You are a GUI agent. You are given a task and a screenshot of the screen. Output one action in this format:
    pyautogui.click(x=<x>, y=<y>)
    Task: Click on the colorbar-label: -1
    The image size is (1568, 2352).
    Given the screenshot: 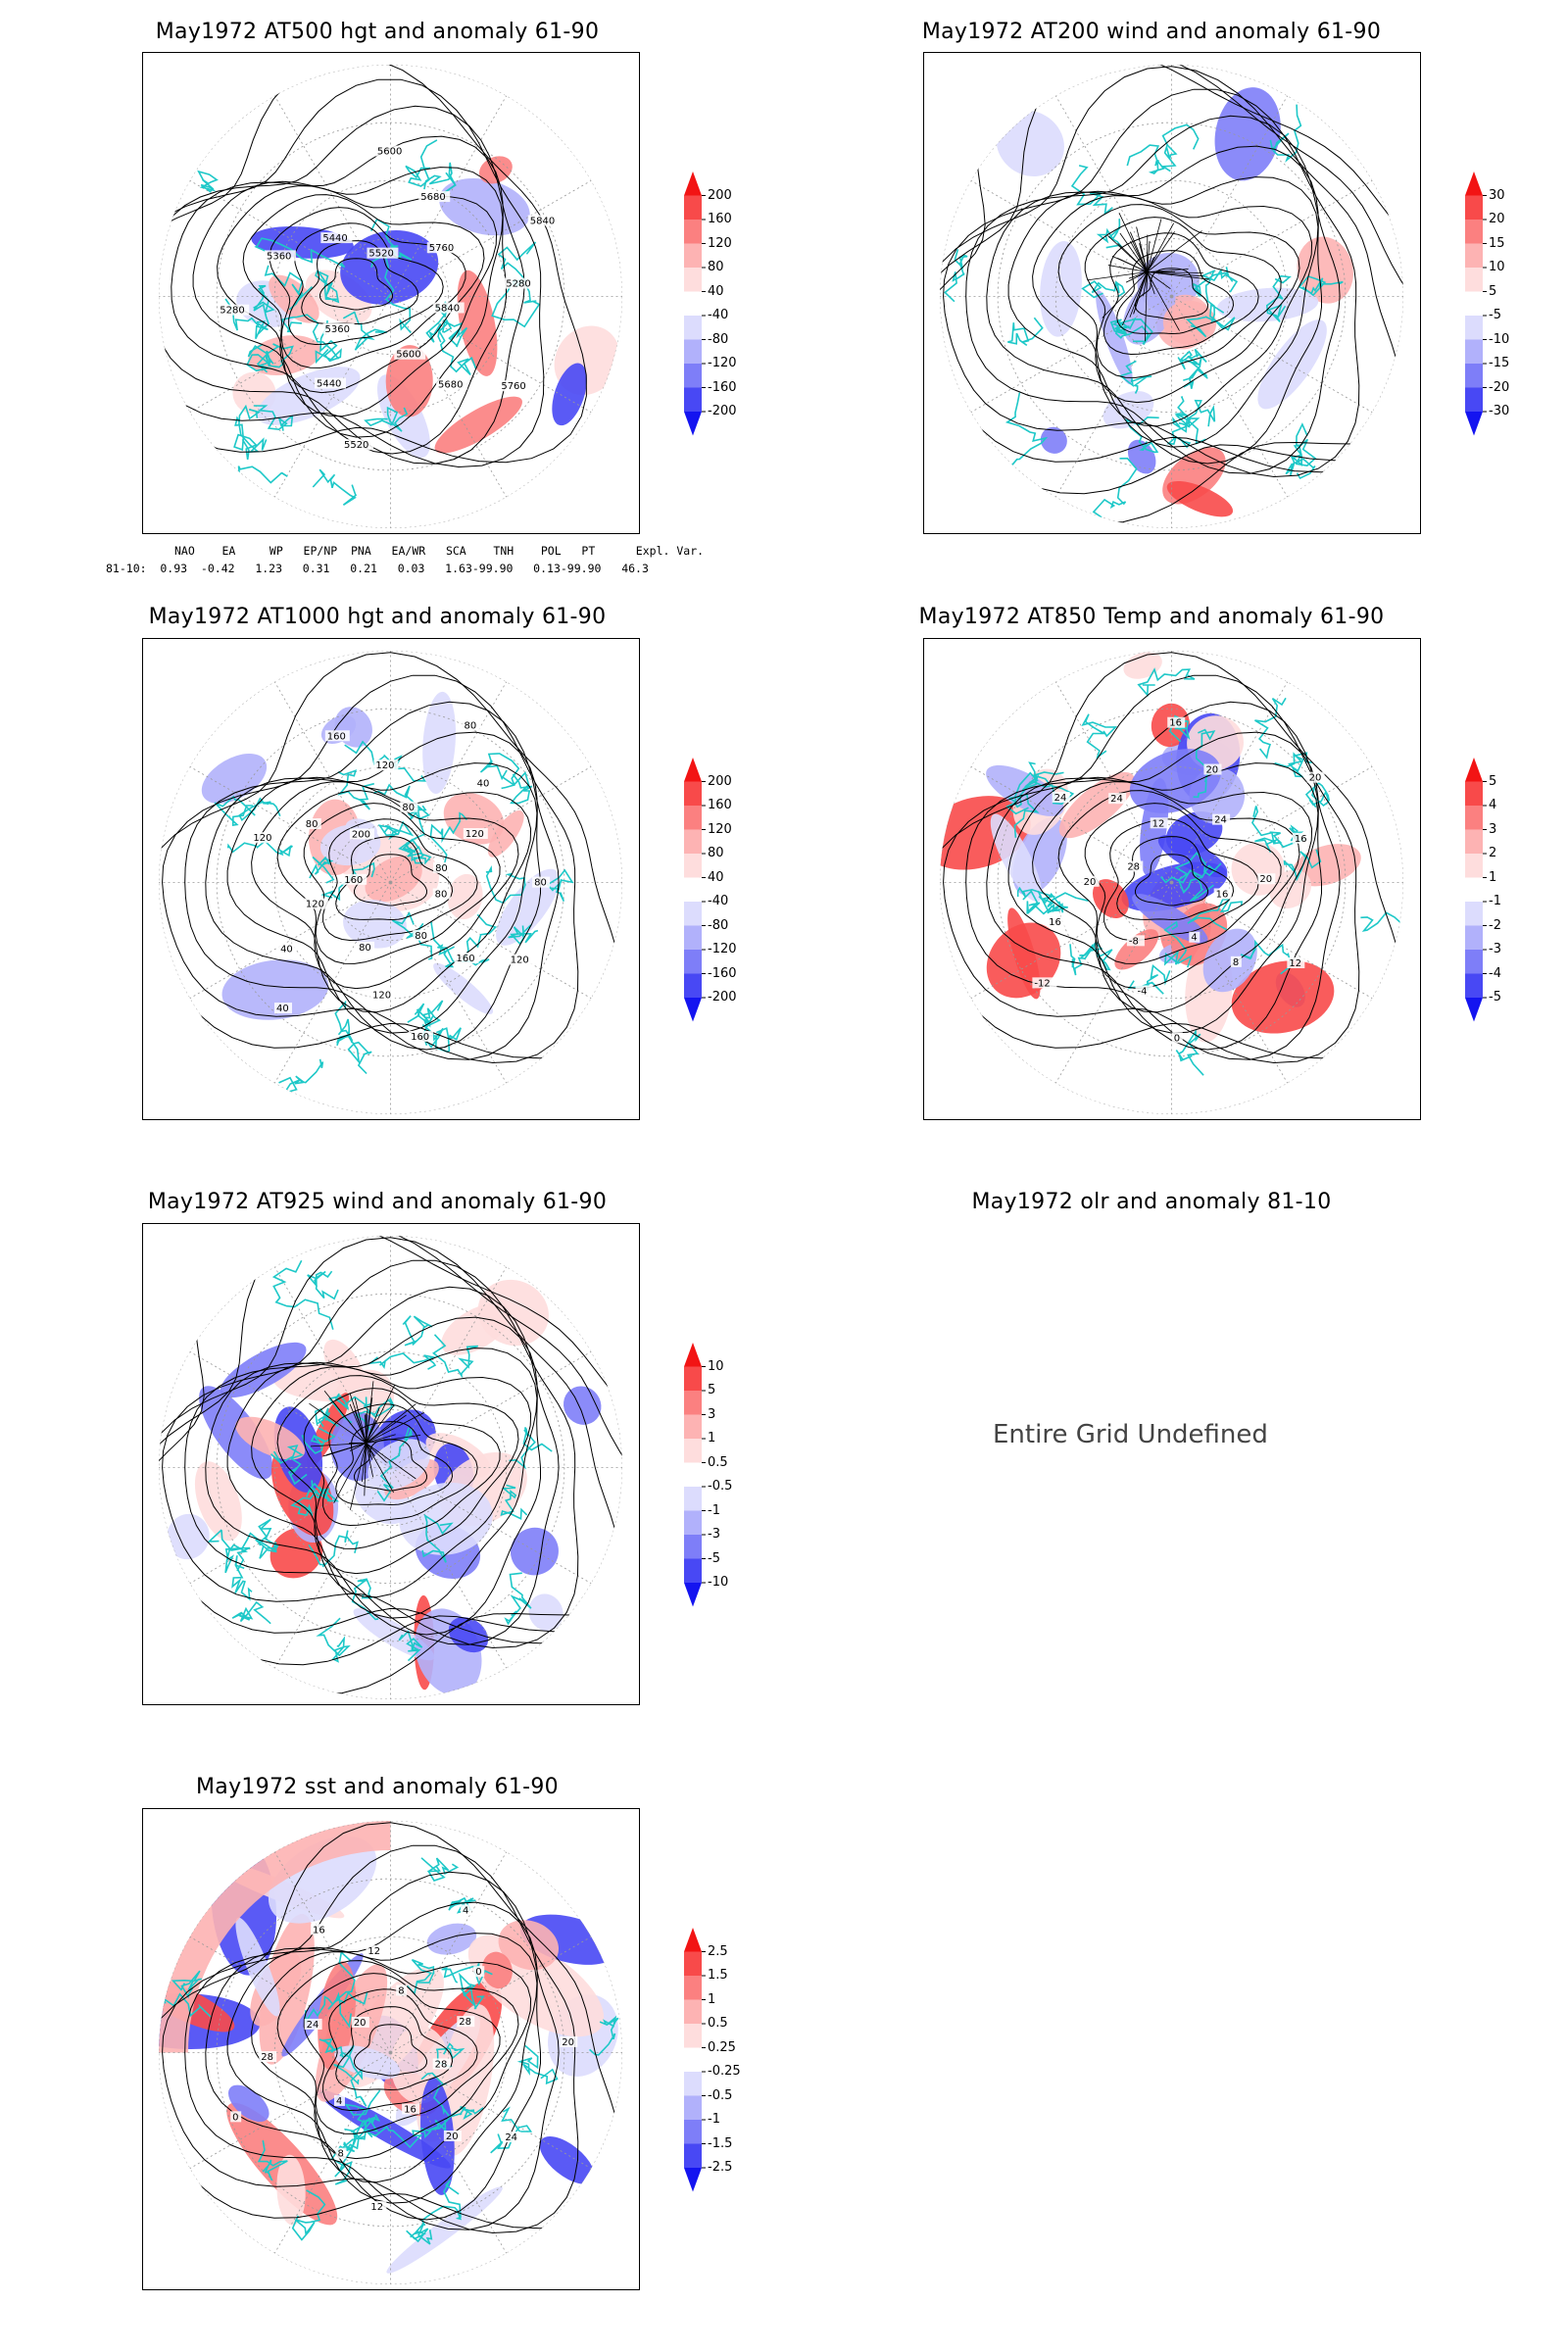 What is the action you would take?
    pyautogui.click(x=714, y=2119)
    